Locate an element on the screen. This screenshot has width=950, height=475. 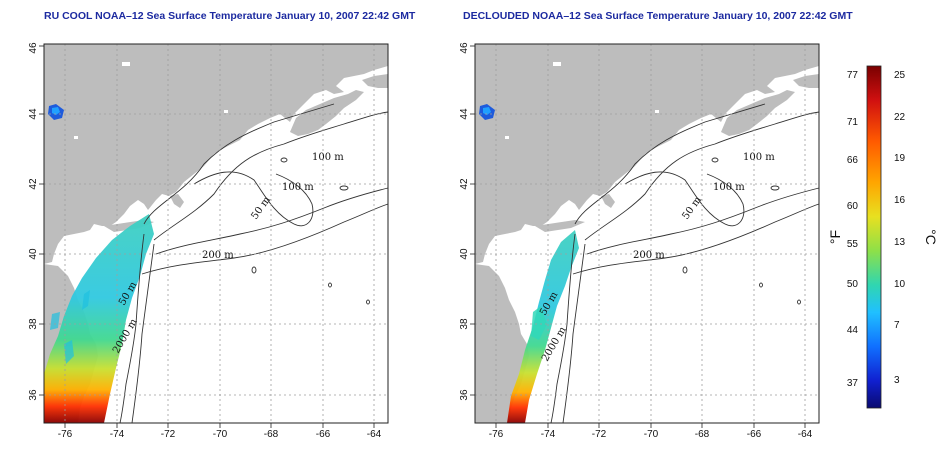
fahrenheit-tick: 37 is located at coordinates (853, 383).